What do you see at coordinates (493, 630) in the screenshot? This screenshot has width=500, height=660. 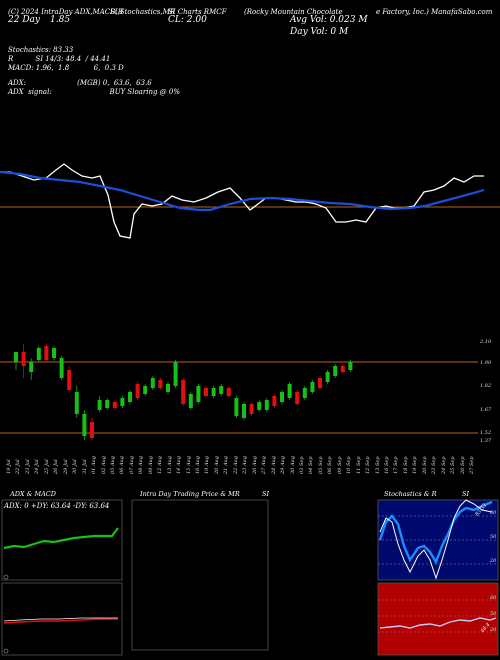 I see `rsi-level-label: 20` at bounding box center [493, 630].